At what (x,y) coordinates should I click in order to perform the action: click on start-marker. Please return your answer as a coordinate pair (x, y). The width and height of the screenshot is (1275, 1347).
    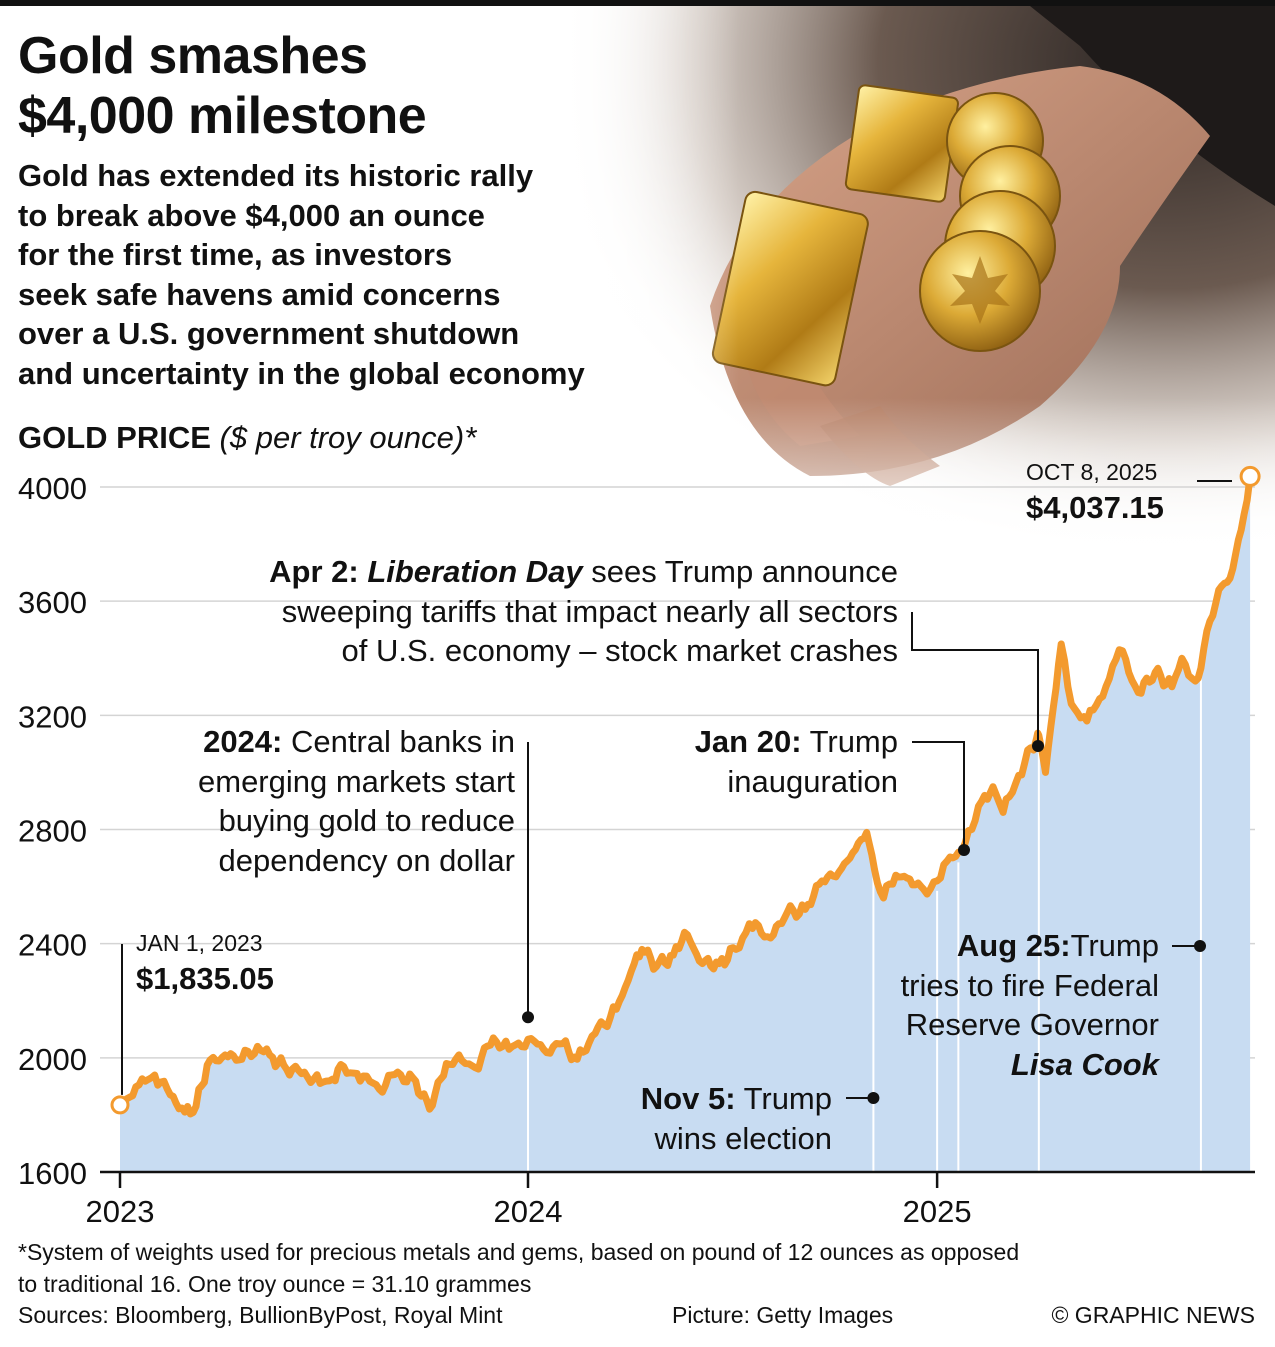
    Looking at the image, I should click on (120, 1105).